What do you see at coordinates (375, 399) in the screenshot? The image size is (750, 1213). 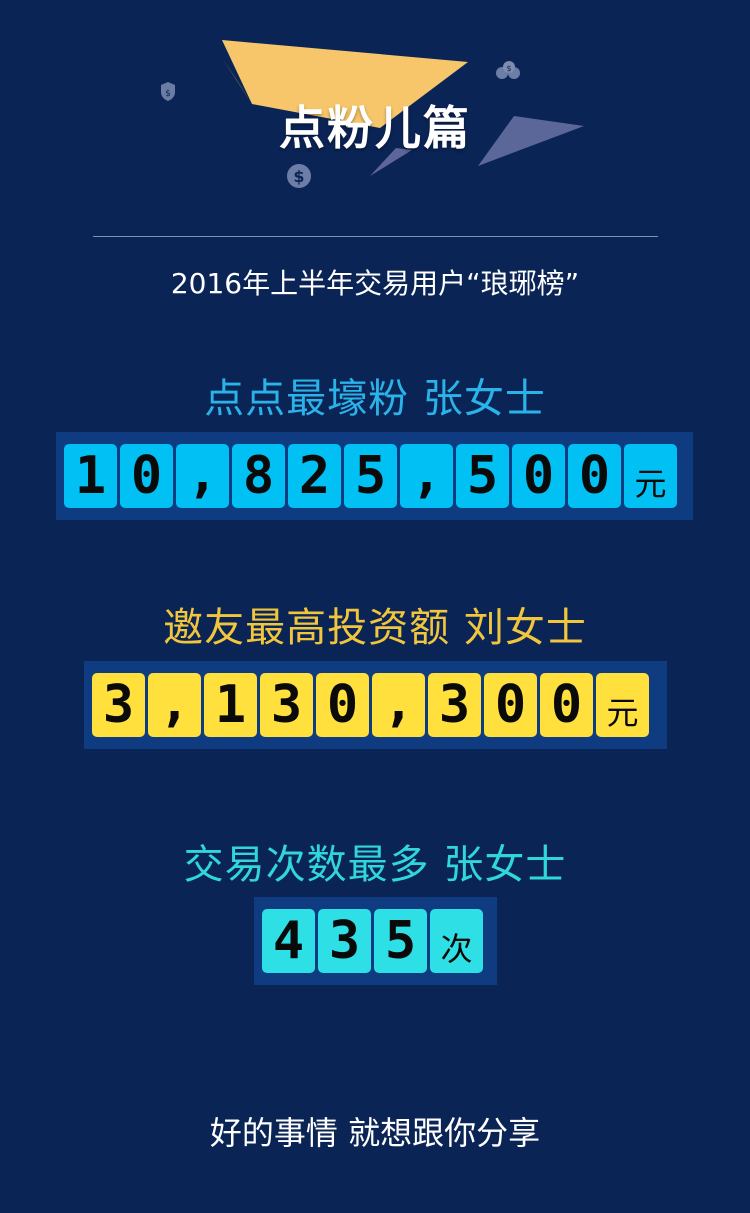 I see `section-1-label: 点点最壕粉 张女士` at bounding box center [375, 399].